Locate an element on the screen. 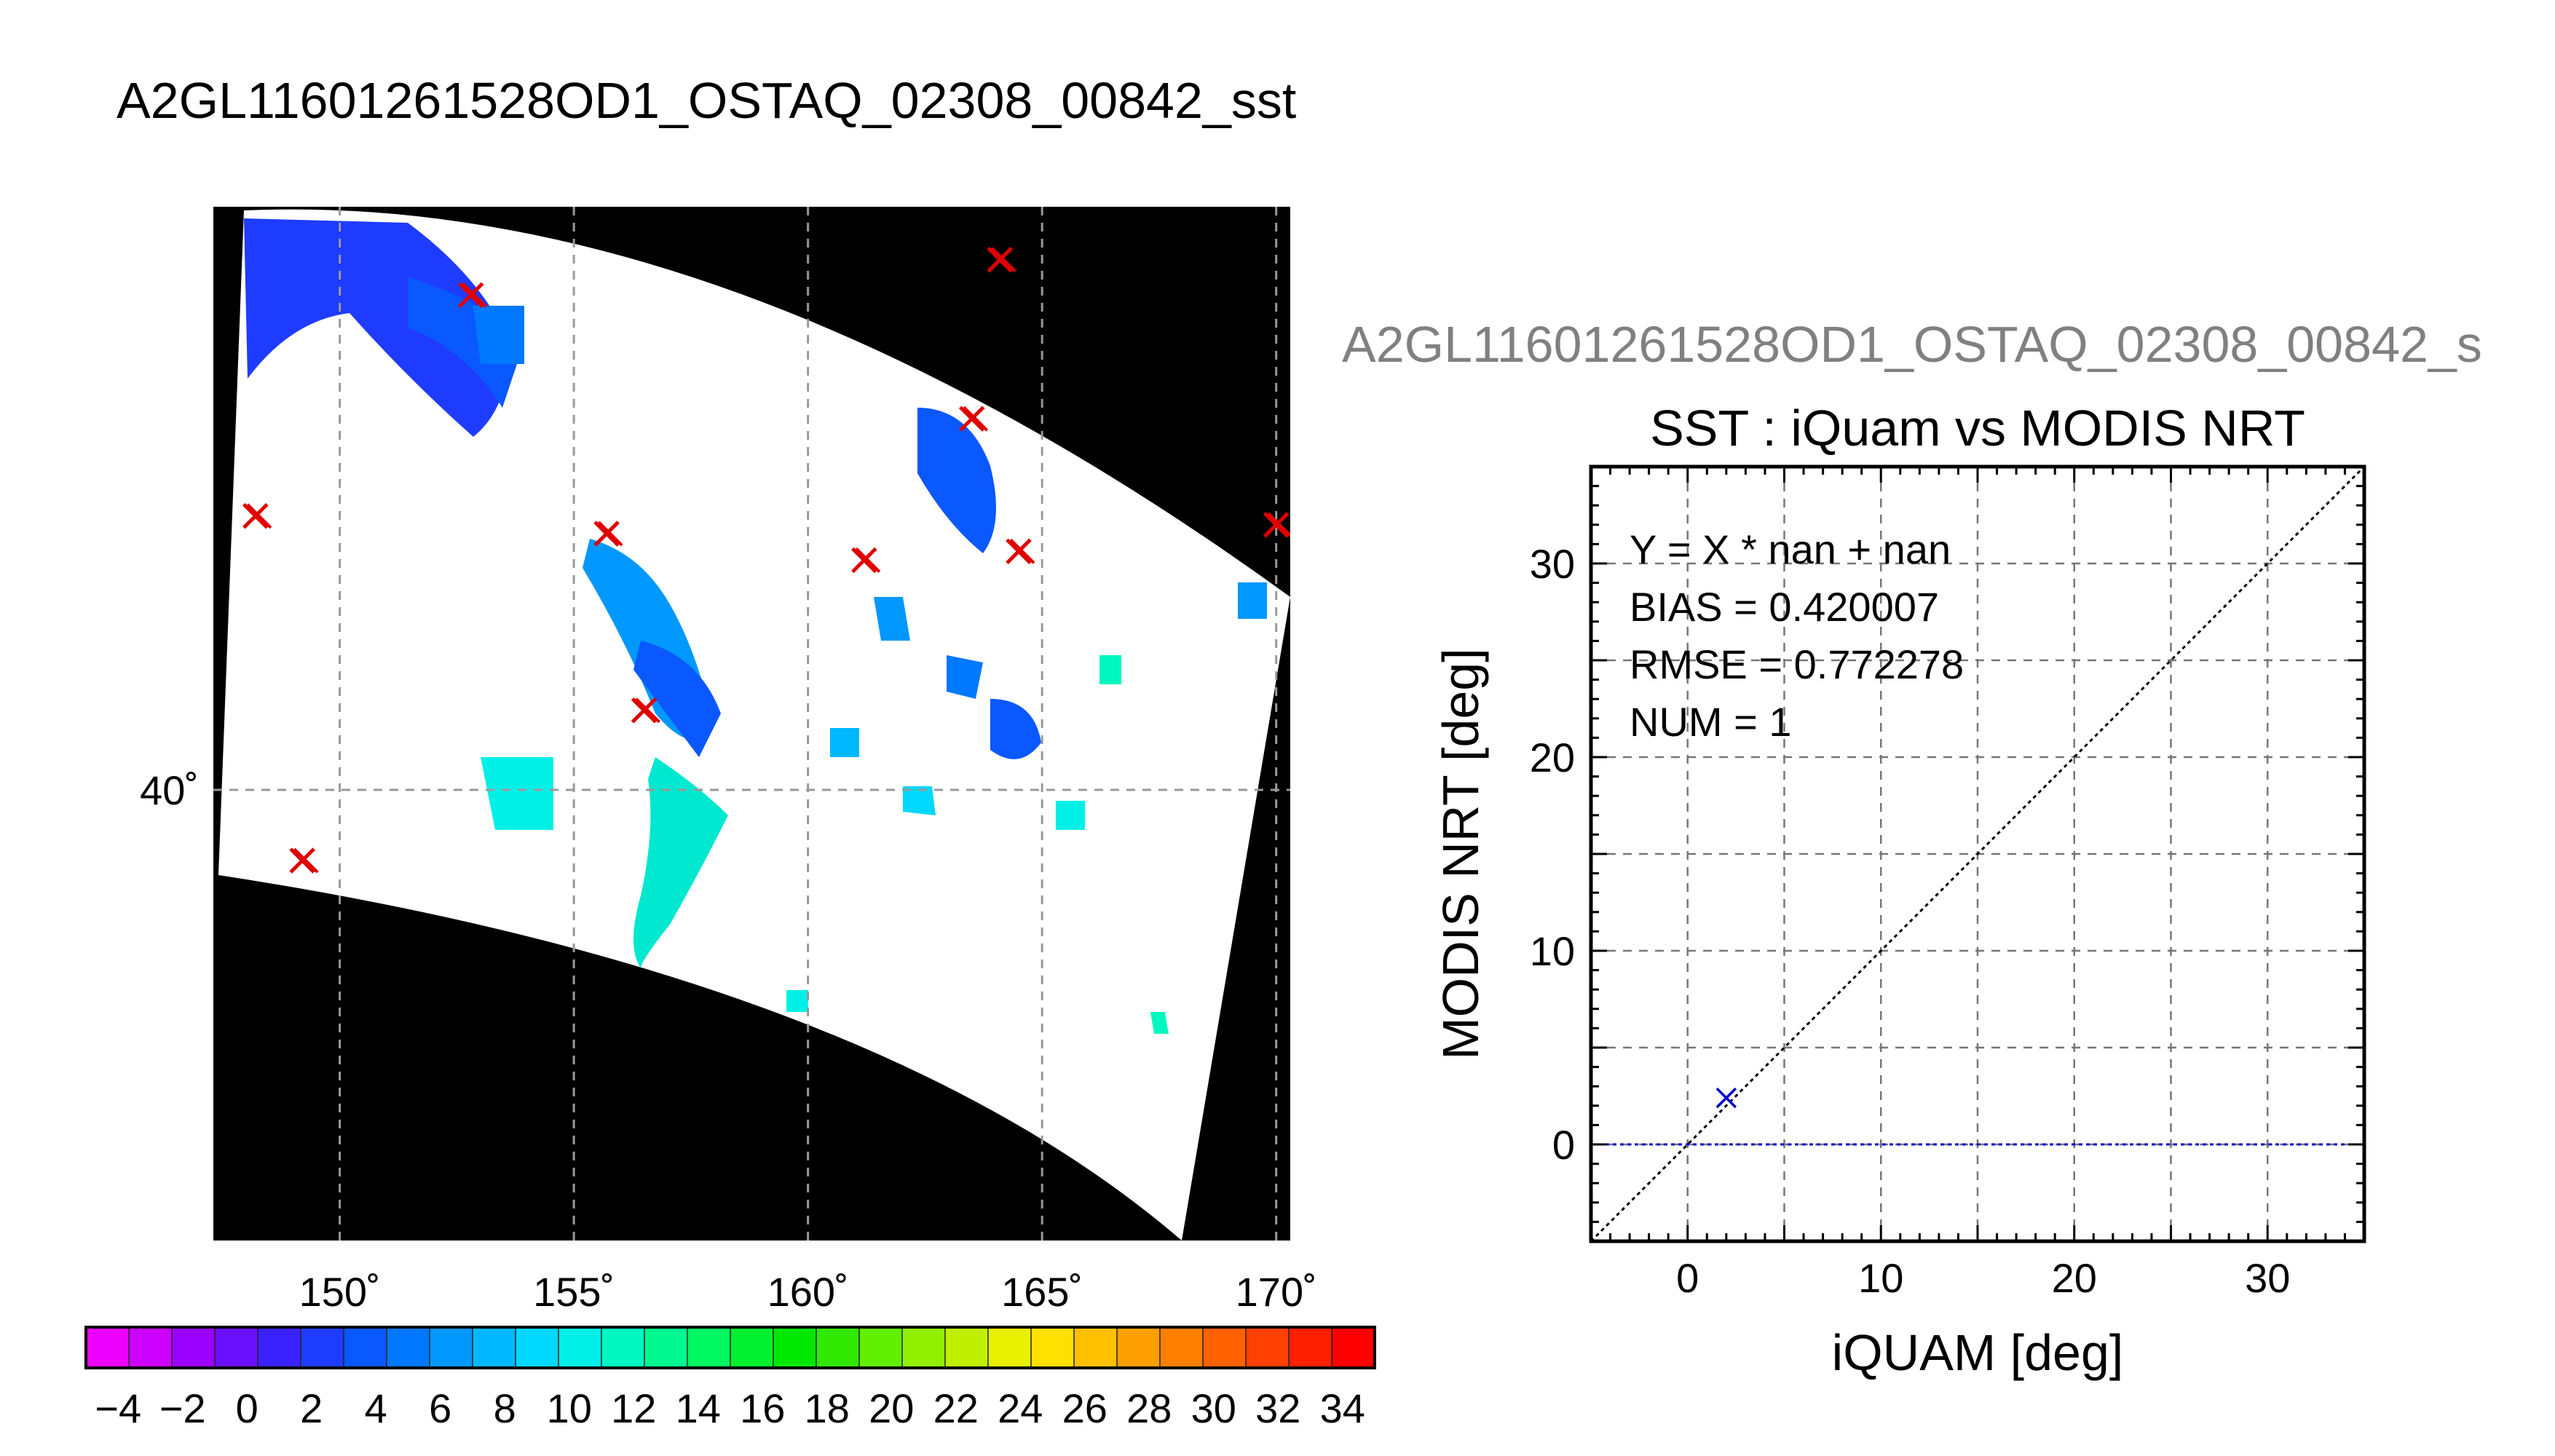  y-tick-label: 10 is located at coordinates (1552, 951).